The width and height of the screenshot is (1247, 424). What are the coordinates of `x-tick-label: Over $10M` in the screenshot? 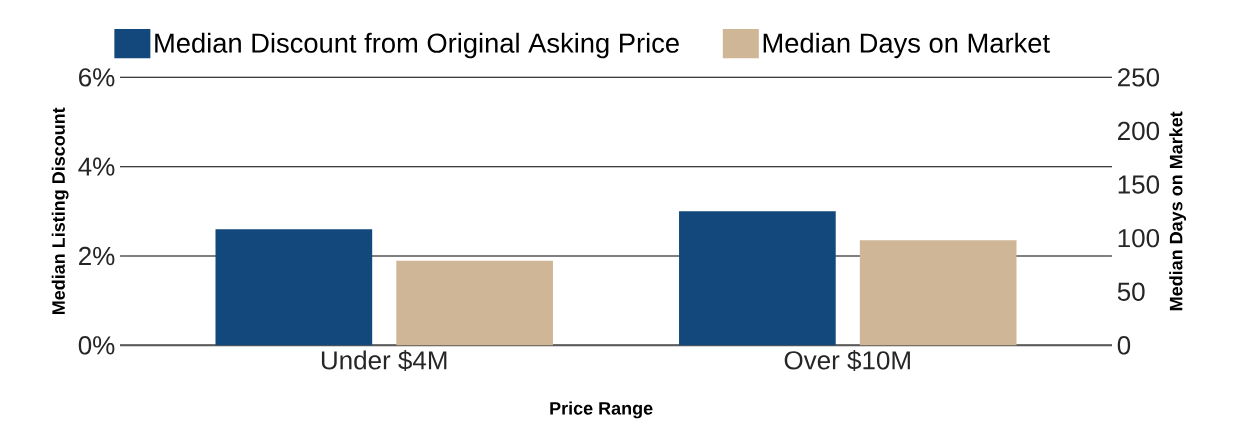 It's located at (847, 361).